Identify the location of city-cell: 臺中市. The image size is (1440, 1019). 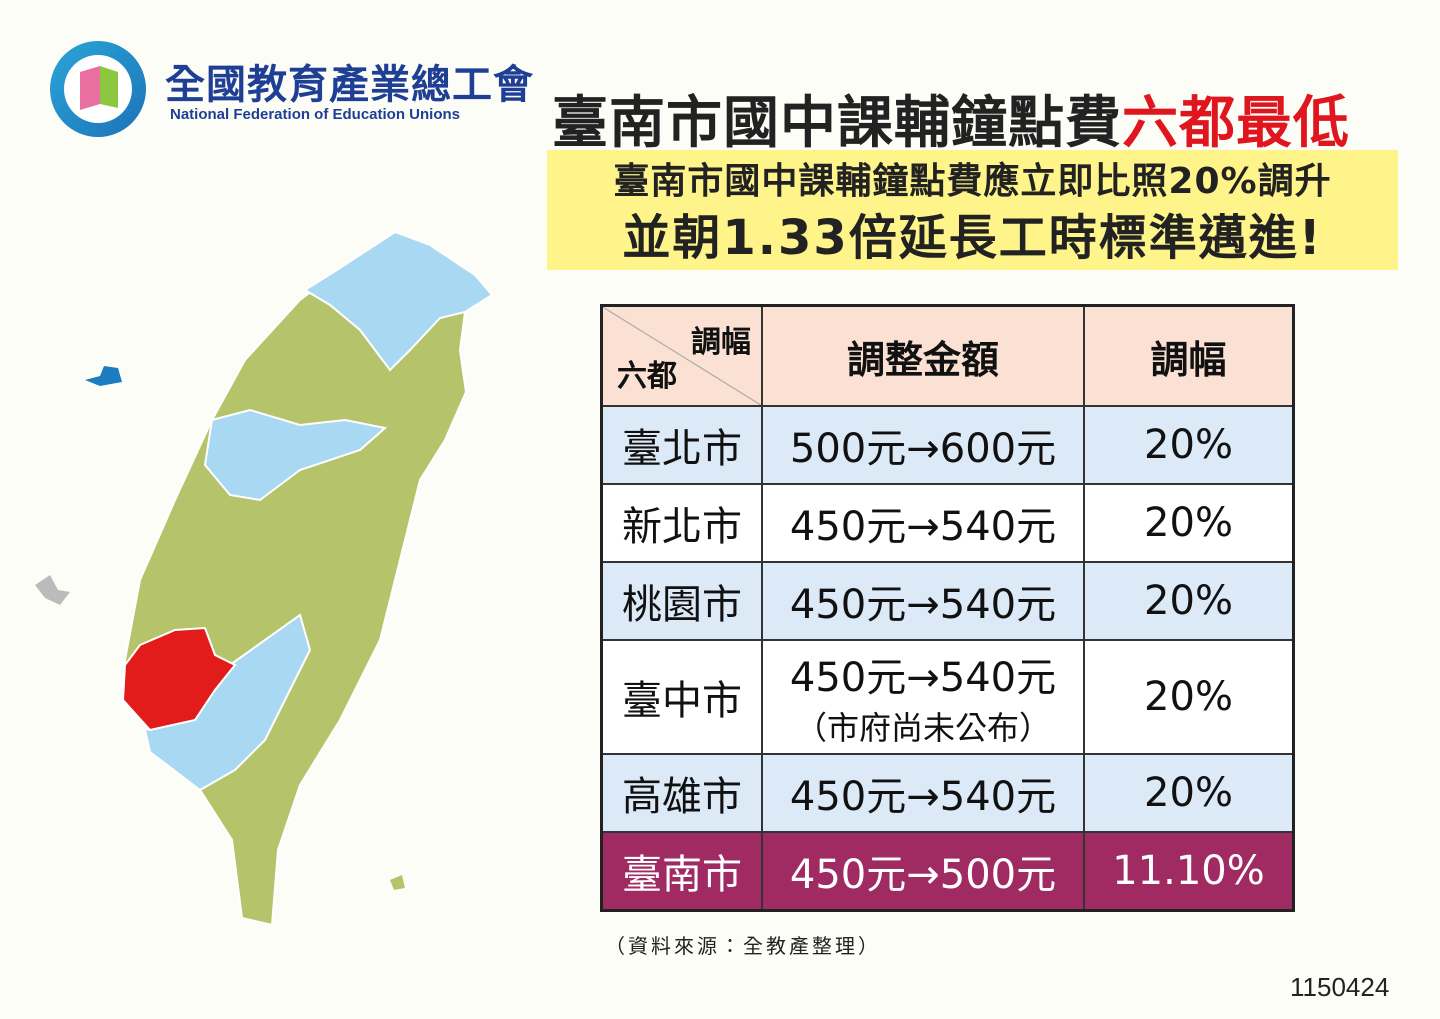
(681, 697).